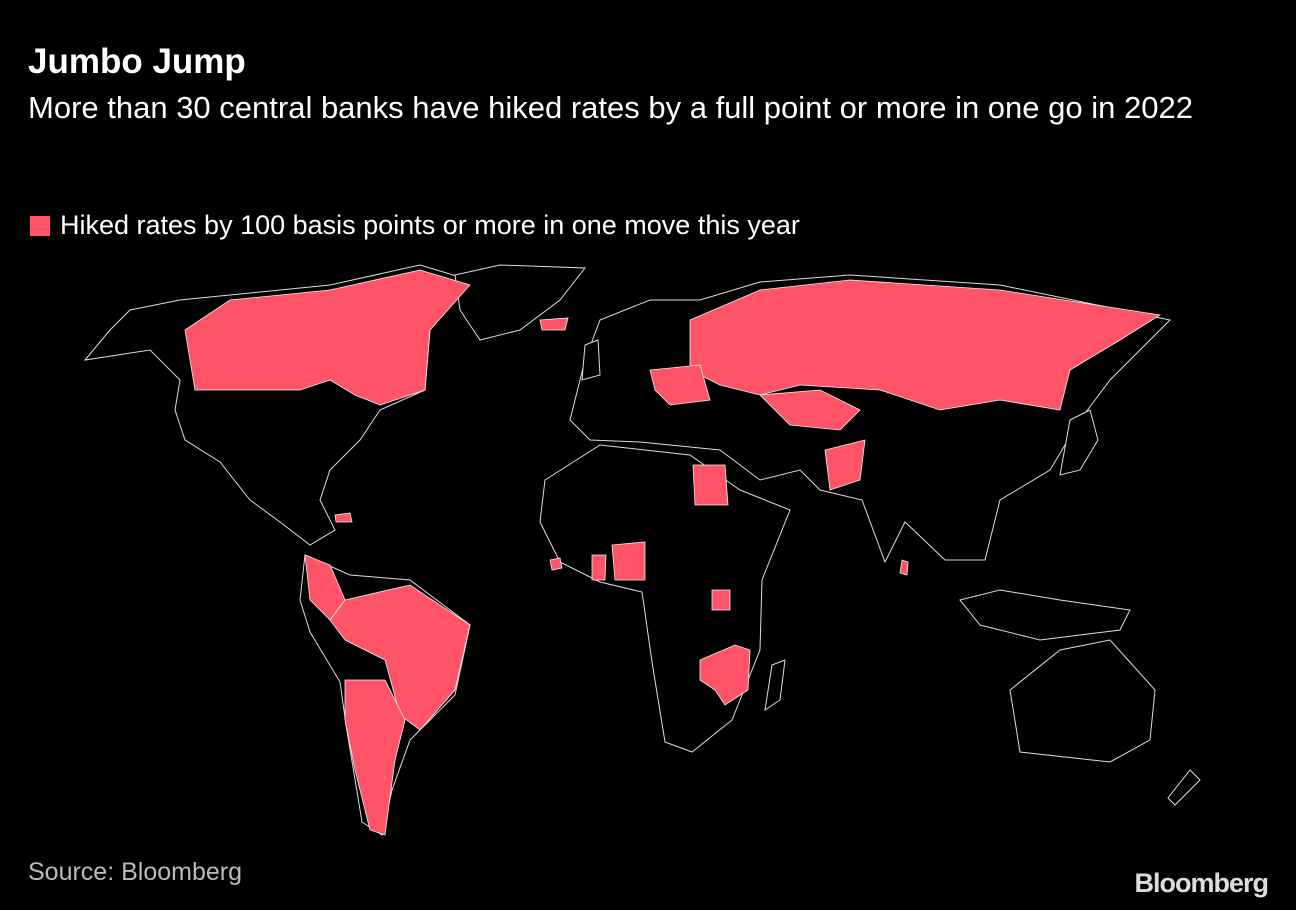 The width and height of the screenshot is (1296, 910). Describe the element at coordinates (1079, 442) in the screenshot. I see `japan` at that location.